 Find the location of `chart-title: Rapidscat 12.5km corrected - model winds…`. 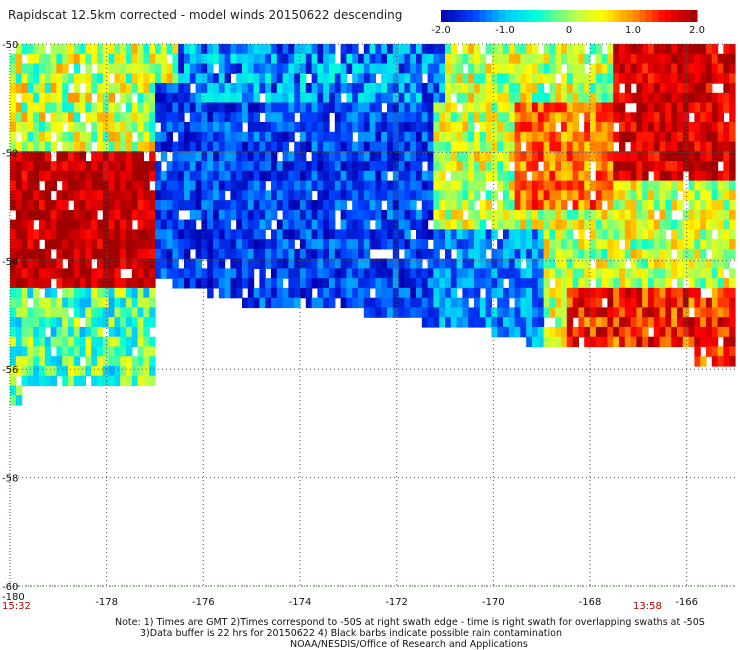

chart-title: Rapidscat 12.5km corrected - model winds… is located at coordinates (205, 15).